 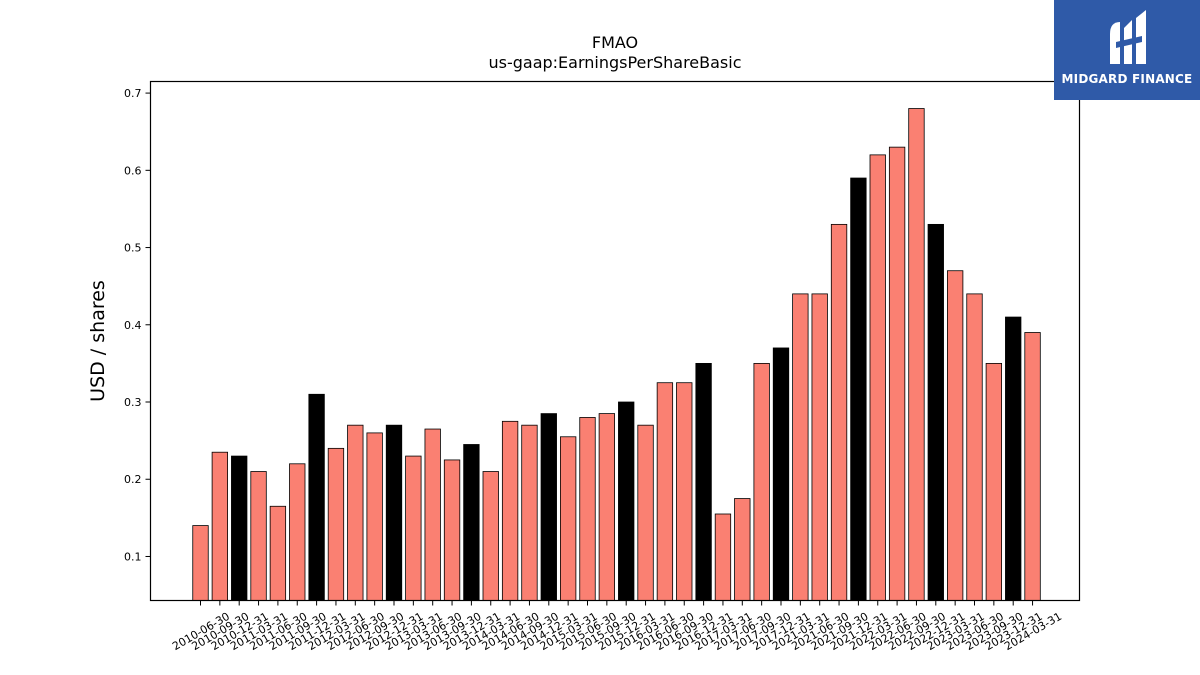 I want to click on y-tick-label: 0.6, so click(x=133, y=170).